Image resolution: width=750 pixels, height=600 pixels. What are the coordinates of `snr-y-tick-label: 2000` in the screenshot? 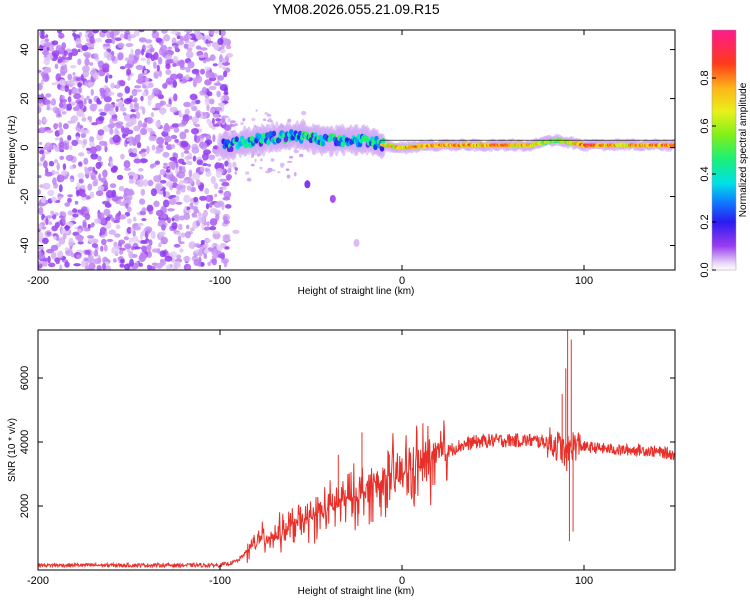 It's located at (25, 506).